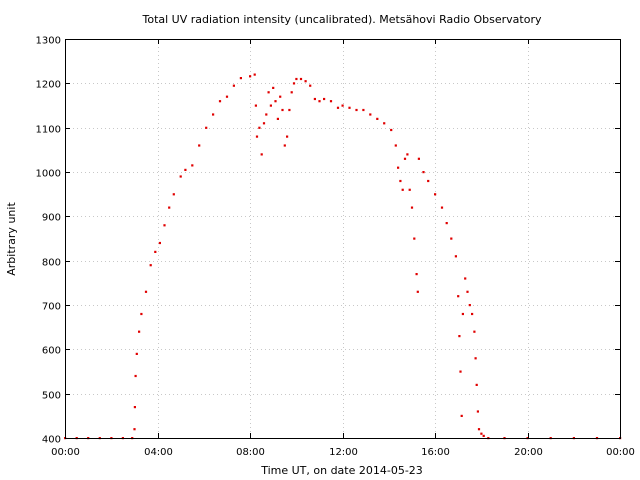 Image resolution: width=640 pixels, height=480 pixels. What do you see at coordinates (48, 41) in the screenshot?
I see `y-tick-label: 1300` at bounding box center [48, 41].